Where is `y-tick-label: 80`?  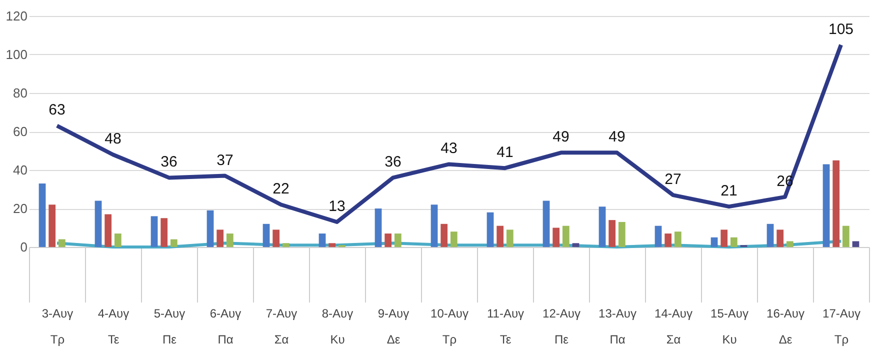 y-tick-label: 80 is located at coordinates (20, 93).